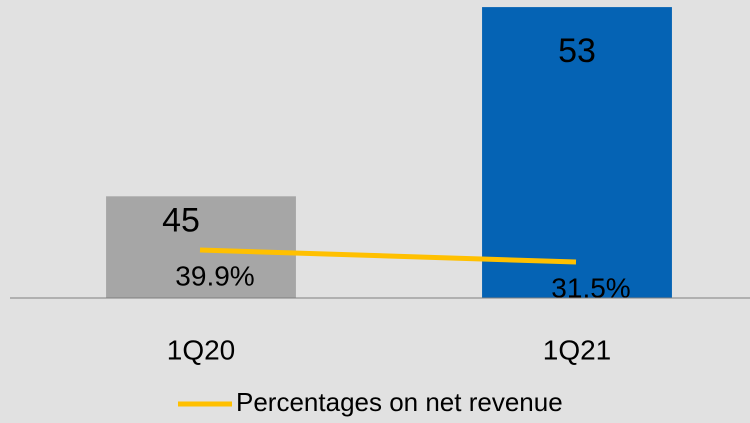 This screenshot has width=750, height=423. I want to click on bar-value-label: 53, so click(577, 51).